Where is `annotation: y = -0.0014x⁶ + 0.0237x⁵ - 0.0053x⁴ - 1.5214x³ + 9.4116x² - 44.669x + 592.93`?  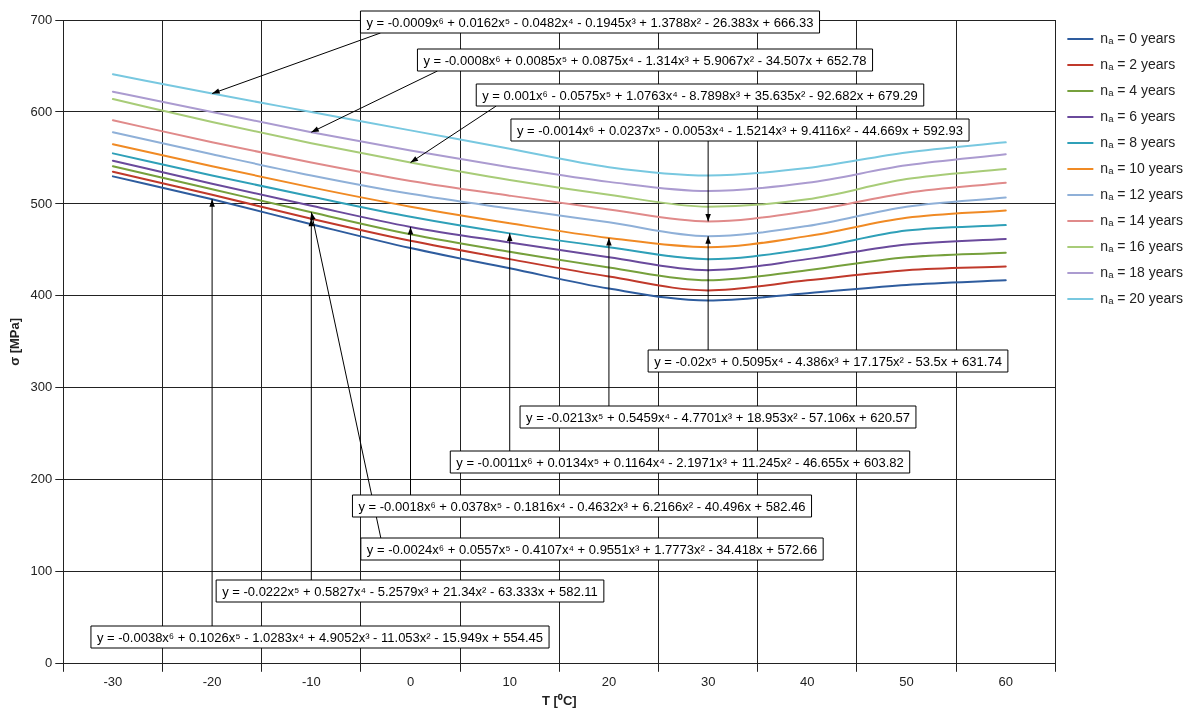
annotation: y = -0.0014x⁶ + 0.0237x⁵ - 0.0053x⁴ - 1.5214x³ + 9.4116x² - 44.669x + 592.93 is located at coordinates (740, 130).